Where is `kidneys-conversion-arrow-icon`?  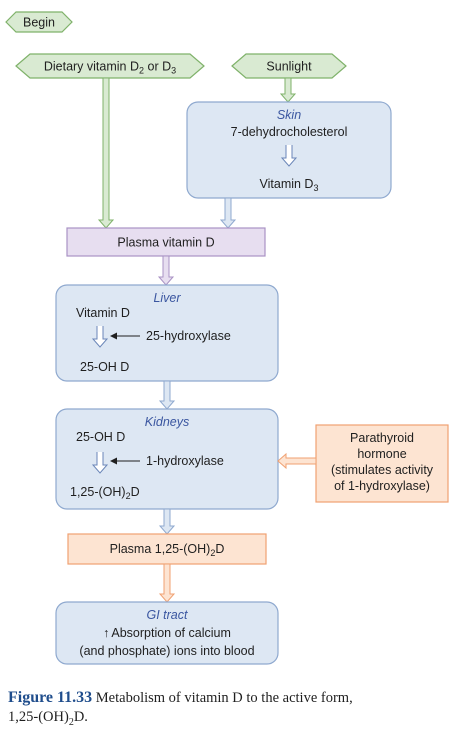
kidneys-conversion-arrow-icon is located at coordinates (100, 463).